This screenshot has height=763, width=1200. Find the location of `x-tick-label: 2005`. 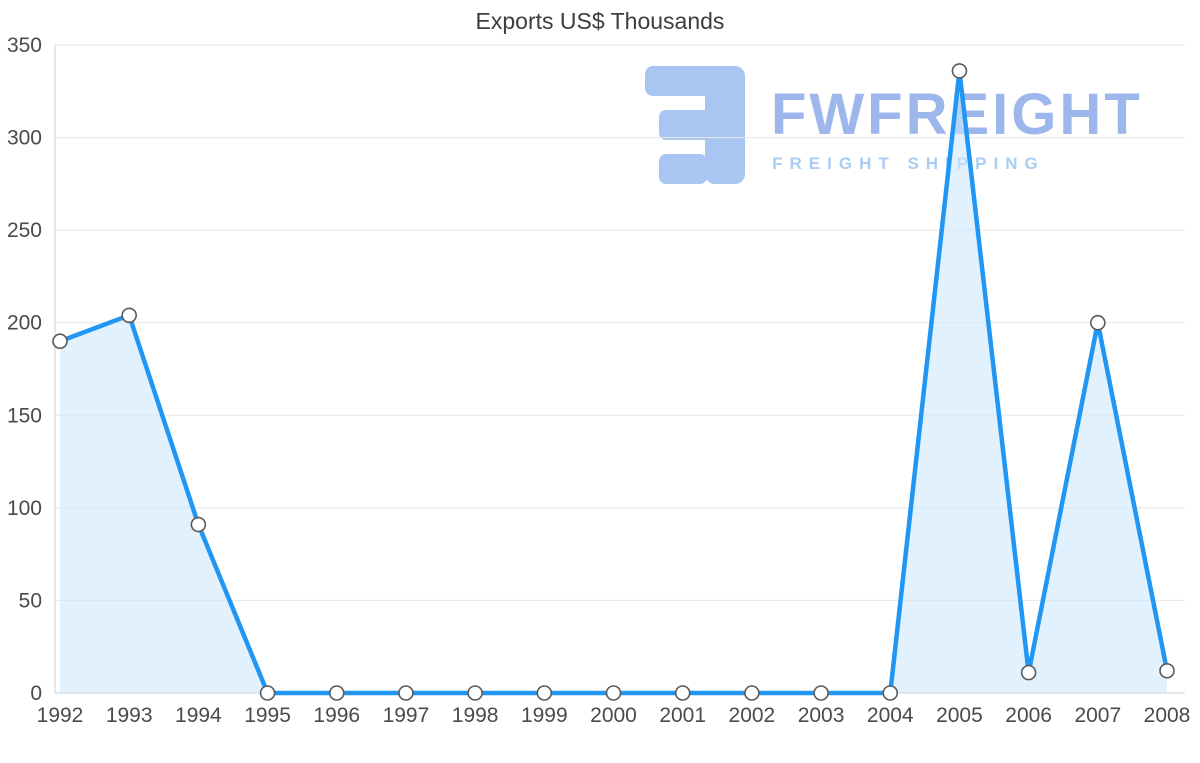

x-tick-label: 2005 is located at coordinates (959, 715).